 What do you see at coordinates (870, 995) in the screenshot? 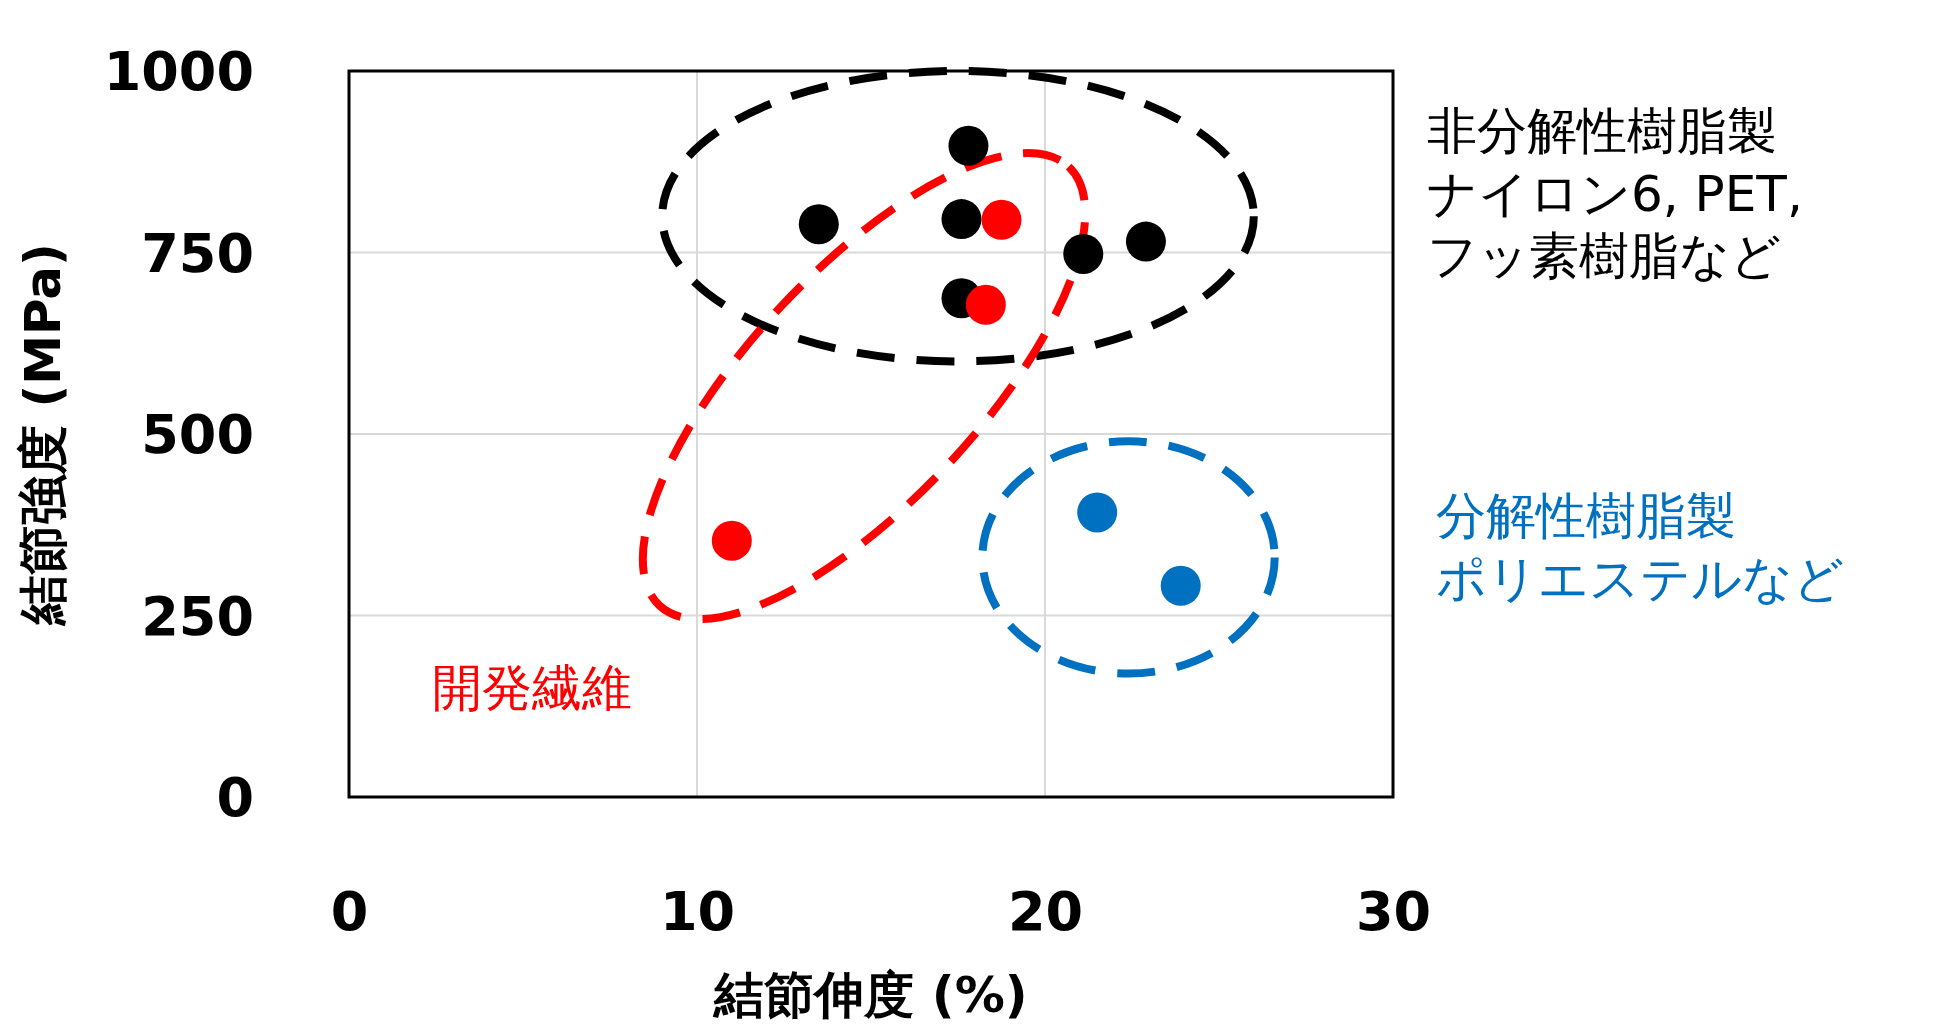
I see `x-axis-title: 結節伸度 (%)` at bounding box center [870, 995].